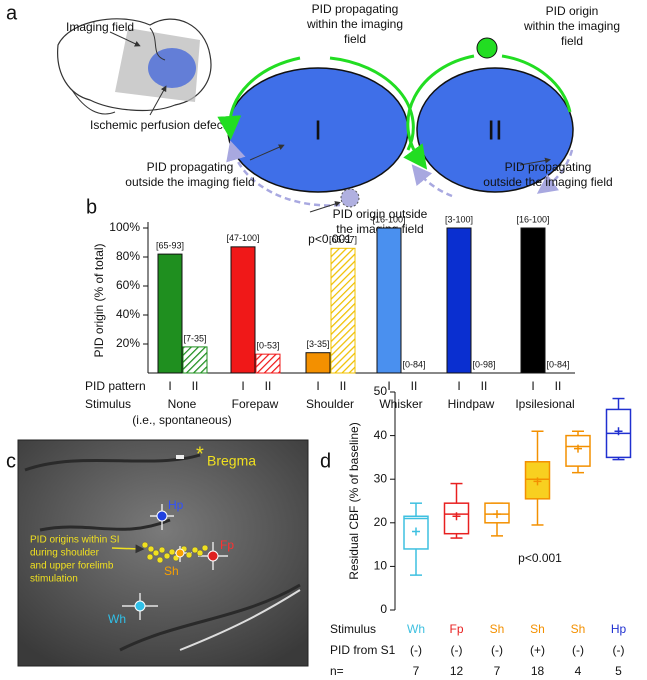  Describe the element at coordinates (11, 461) in the screenshot. I see `panel-label: c` at that location.